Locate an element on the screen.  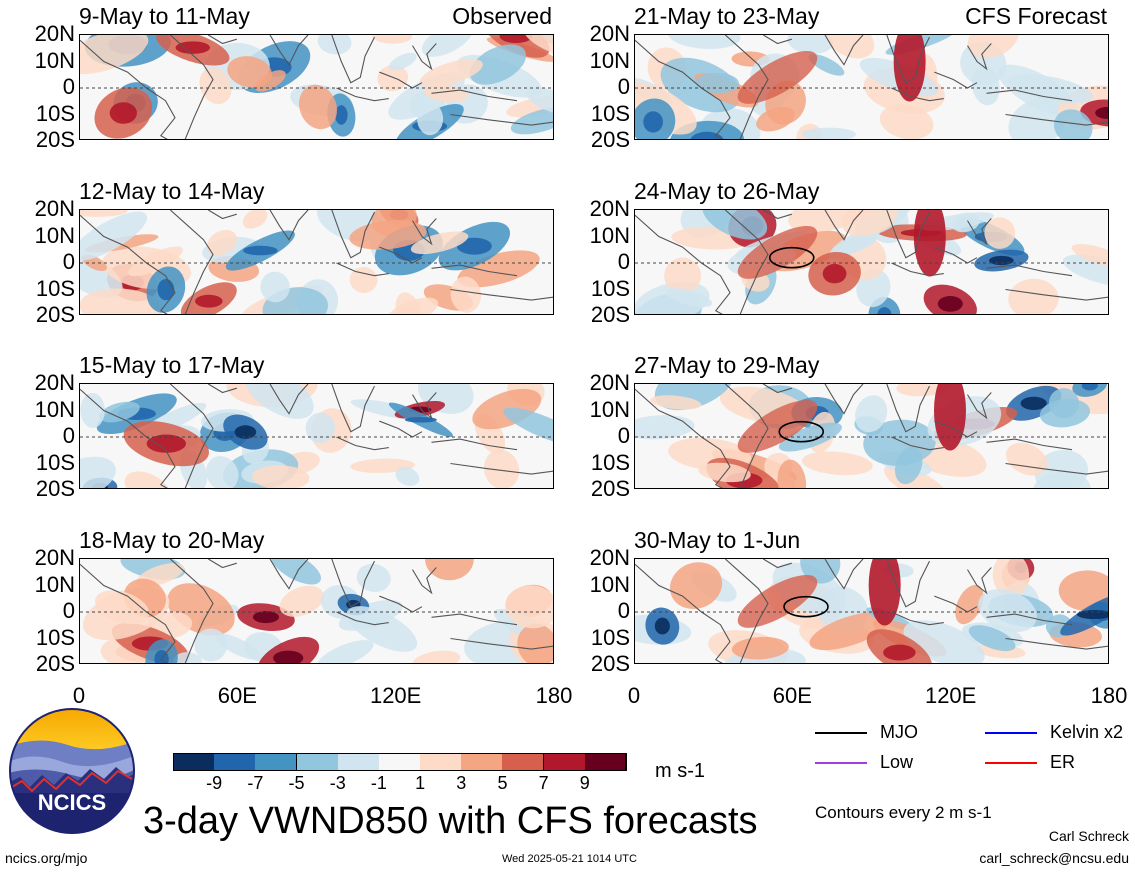
panel-title: 9-May to 11-May is located at coordinates (164, 16).